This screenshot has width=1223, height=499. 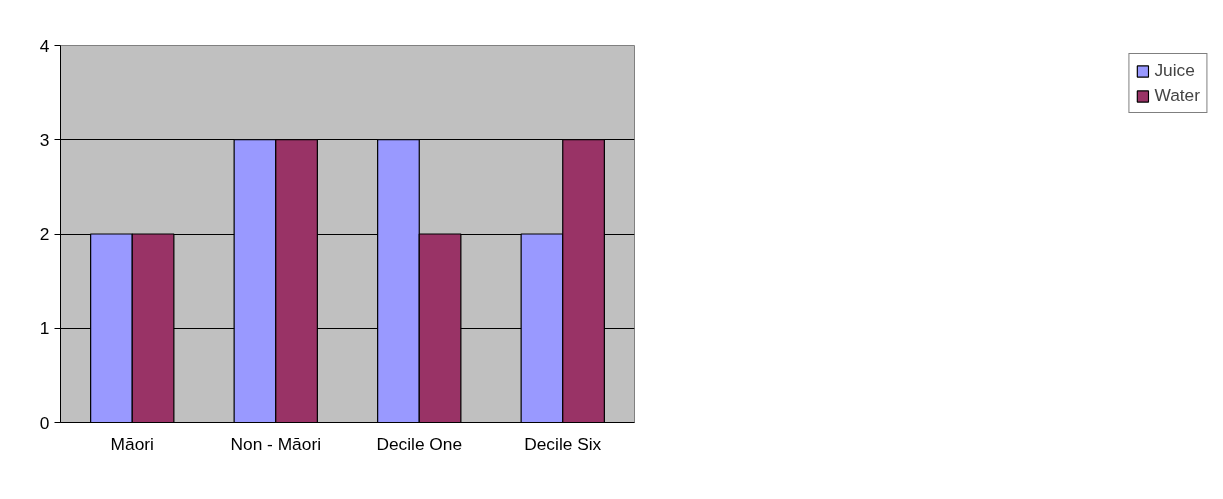 I want to click on x-tick-label: Non - Māori, so click(x=276, y=443).